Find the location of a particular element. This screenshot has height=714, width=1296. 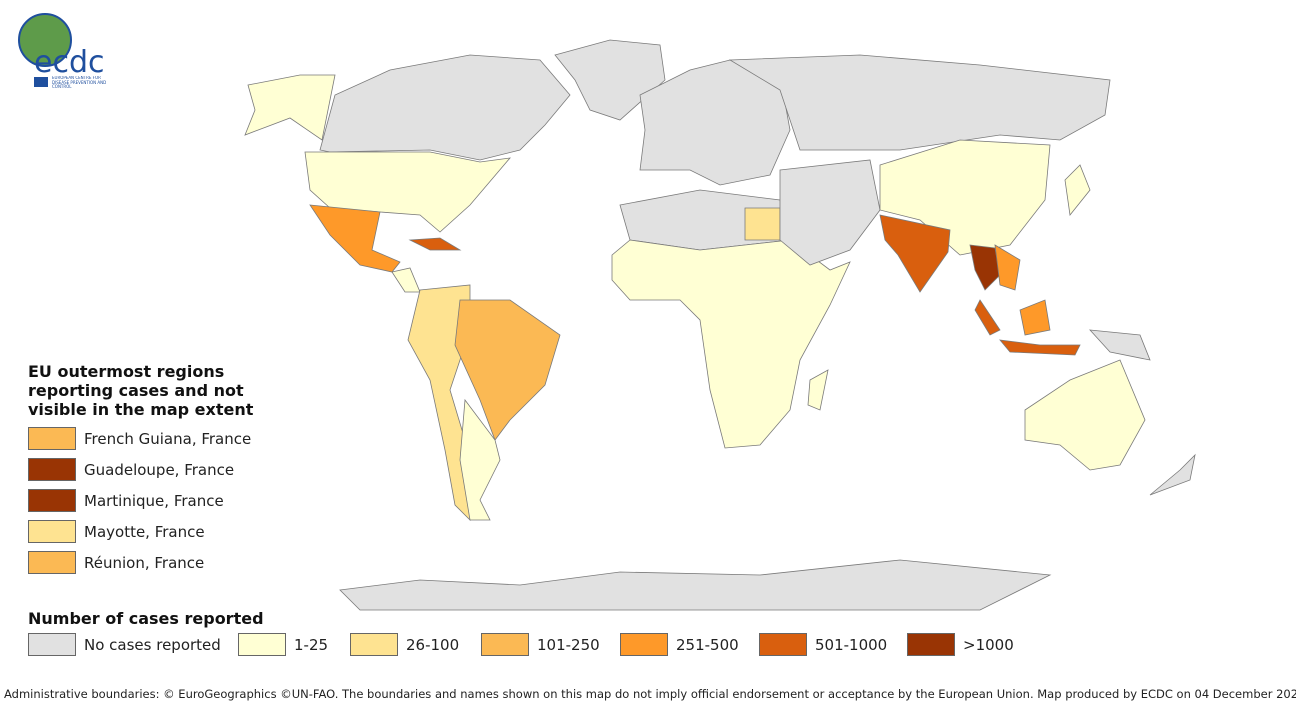

middle-east is located at coordinates (830, 212).